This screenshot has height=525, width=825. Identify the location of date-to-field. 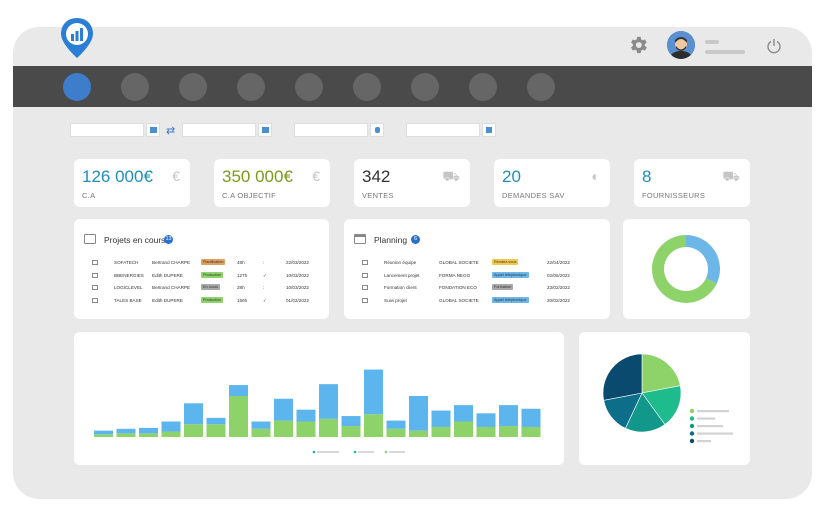
(219, 130).